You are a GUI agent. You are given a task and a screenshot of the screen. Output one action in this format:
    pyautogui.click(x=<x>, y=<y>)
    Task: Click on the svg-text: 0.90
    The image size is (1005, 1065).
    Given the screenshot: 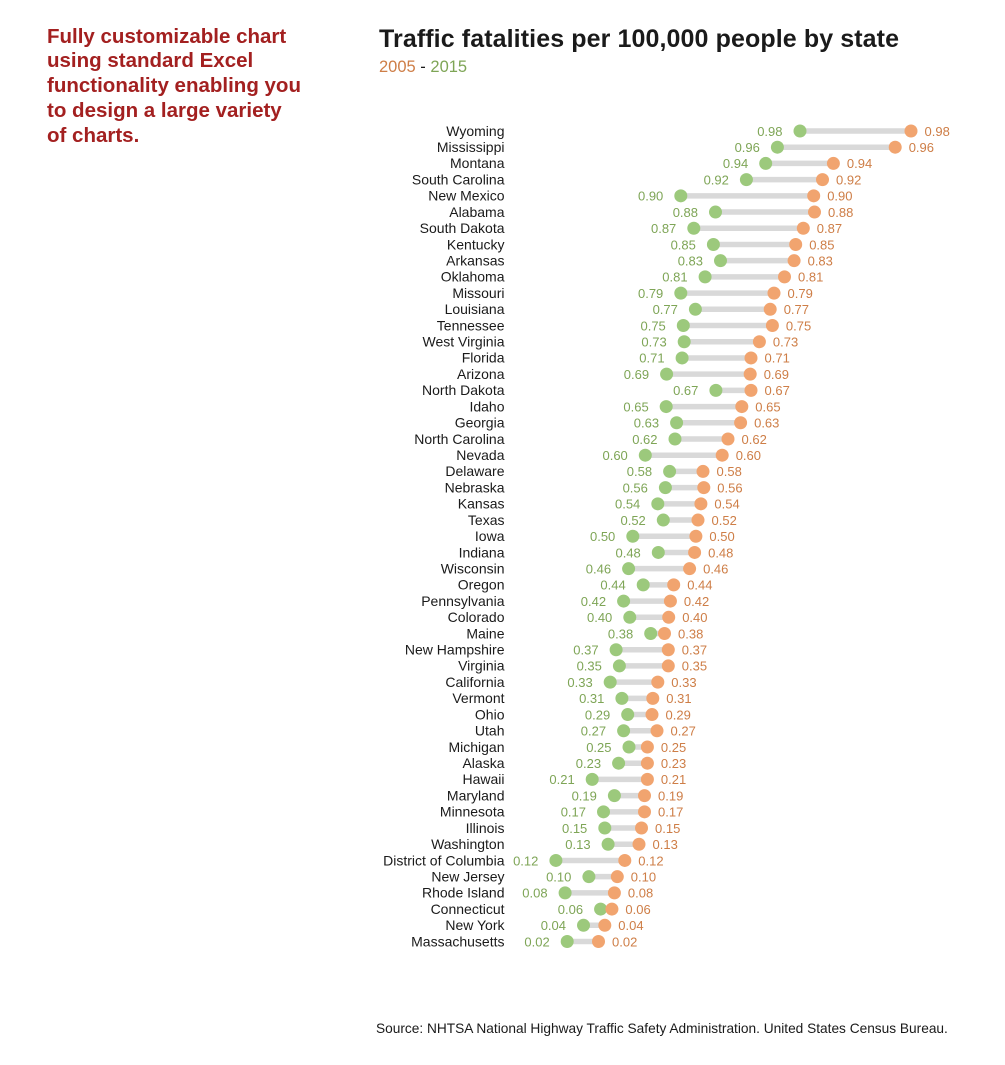 What is the action you would take?
    pyautogui.click(x=650, y=196)
    